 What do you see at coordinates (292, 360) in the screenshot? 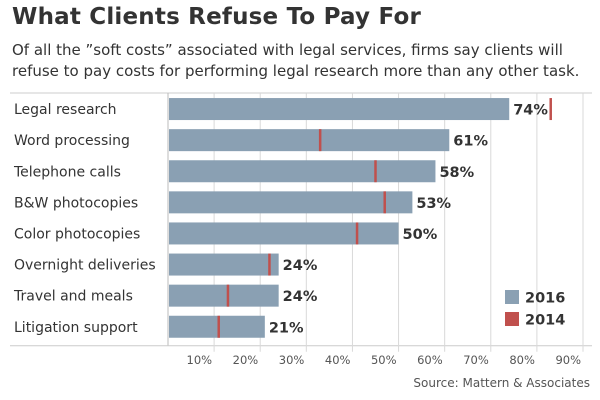
I see `x-tick-label: 30%` at bounding box center [292, 360].